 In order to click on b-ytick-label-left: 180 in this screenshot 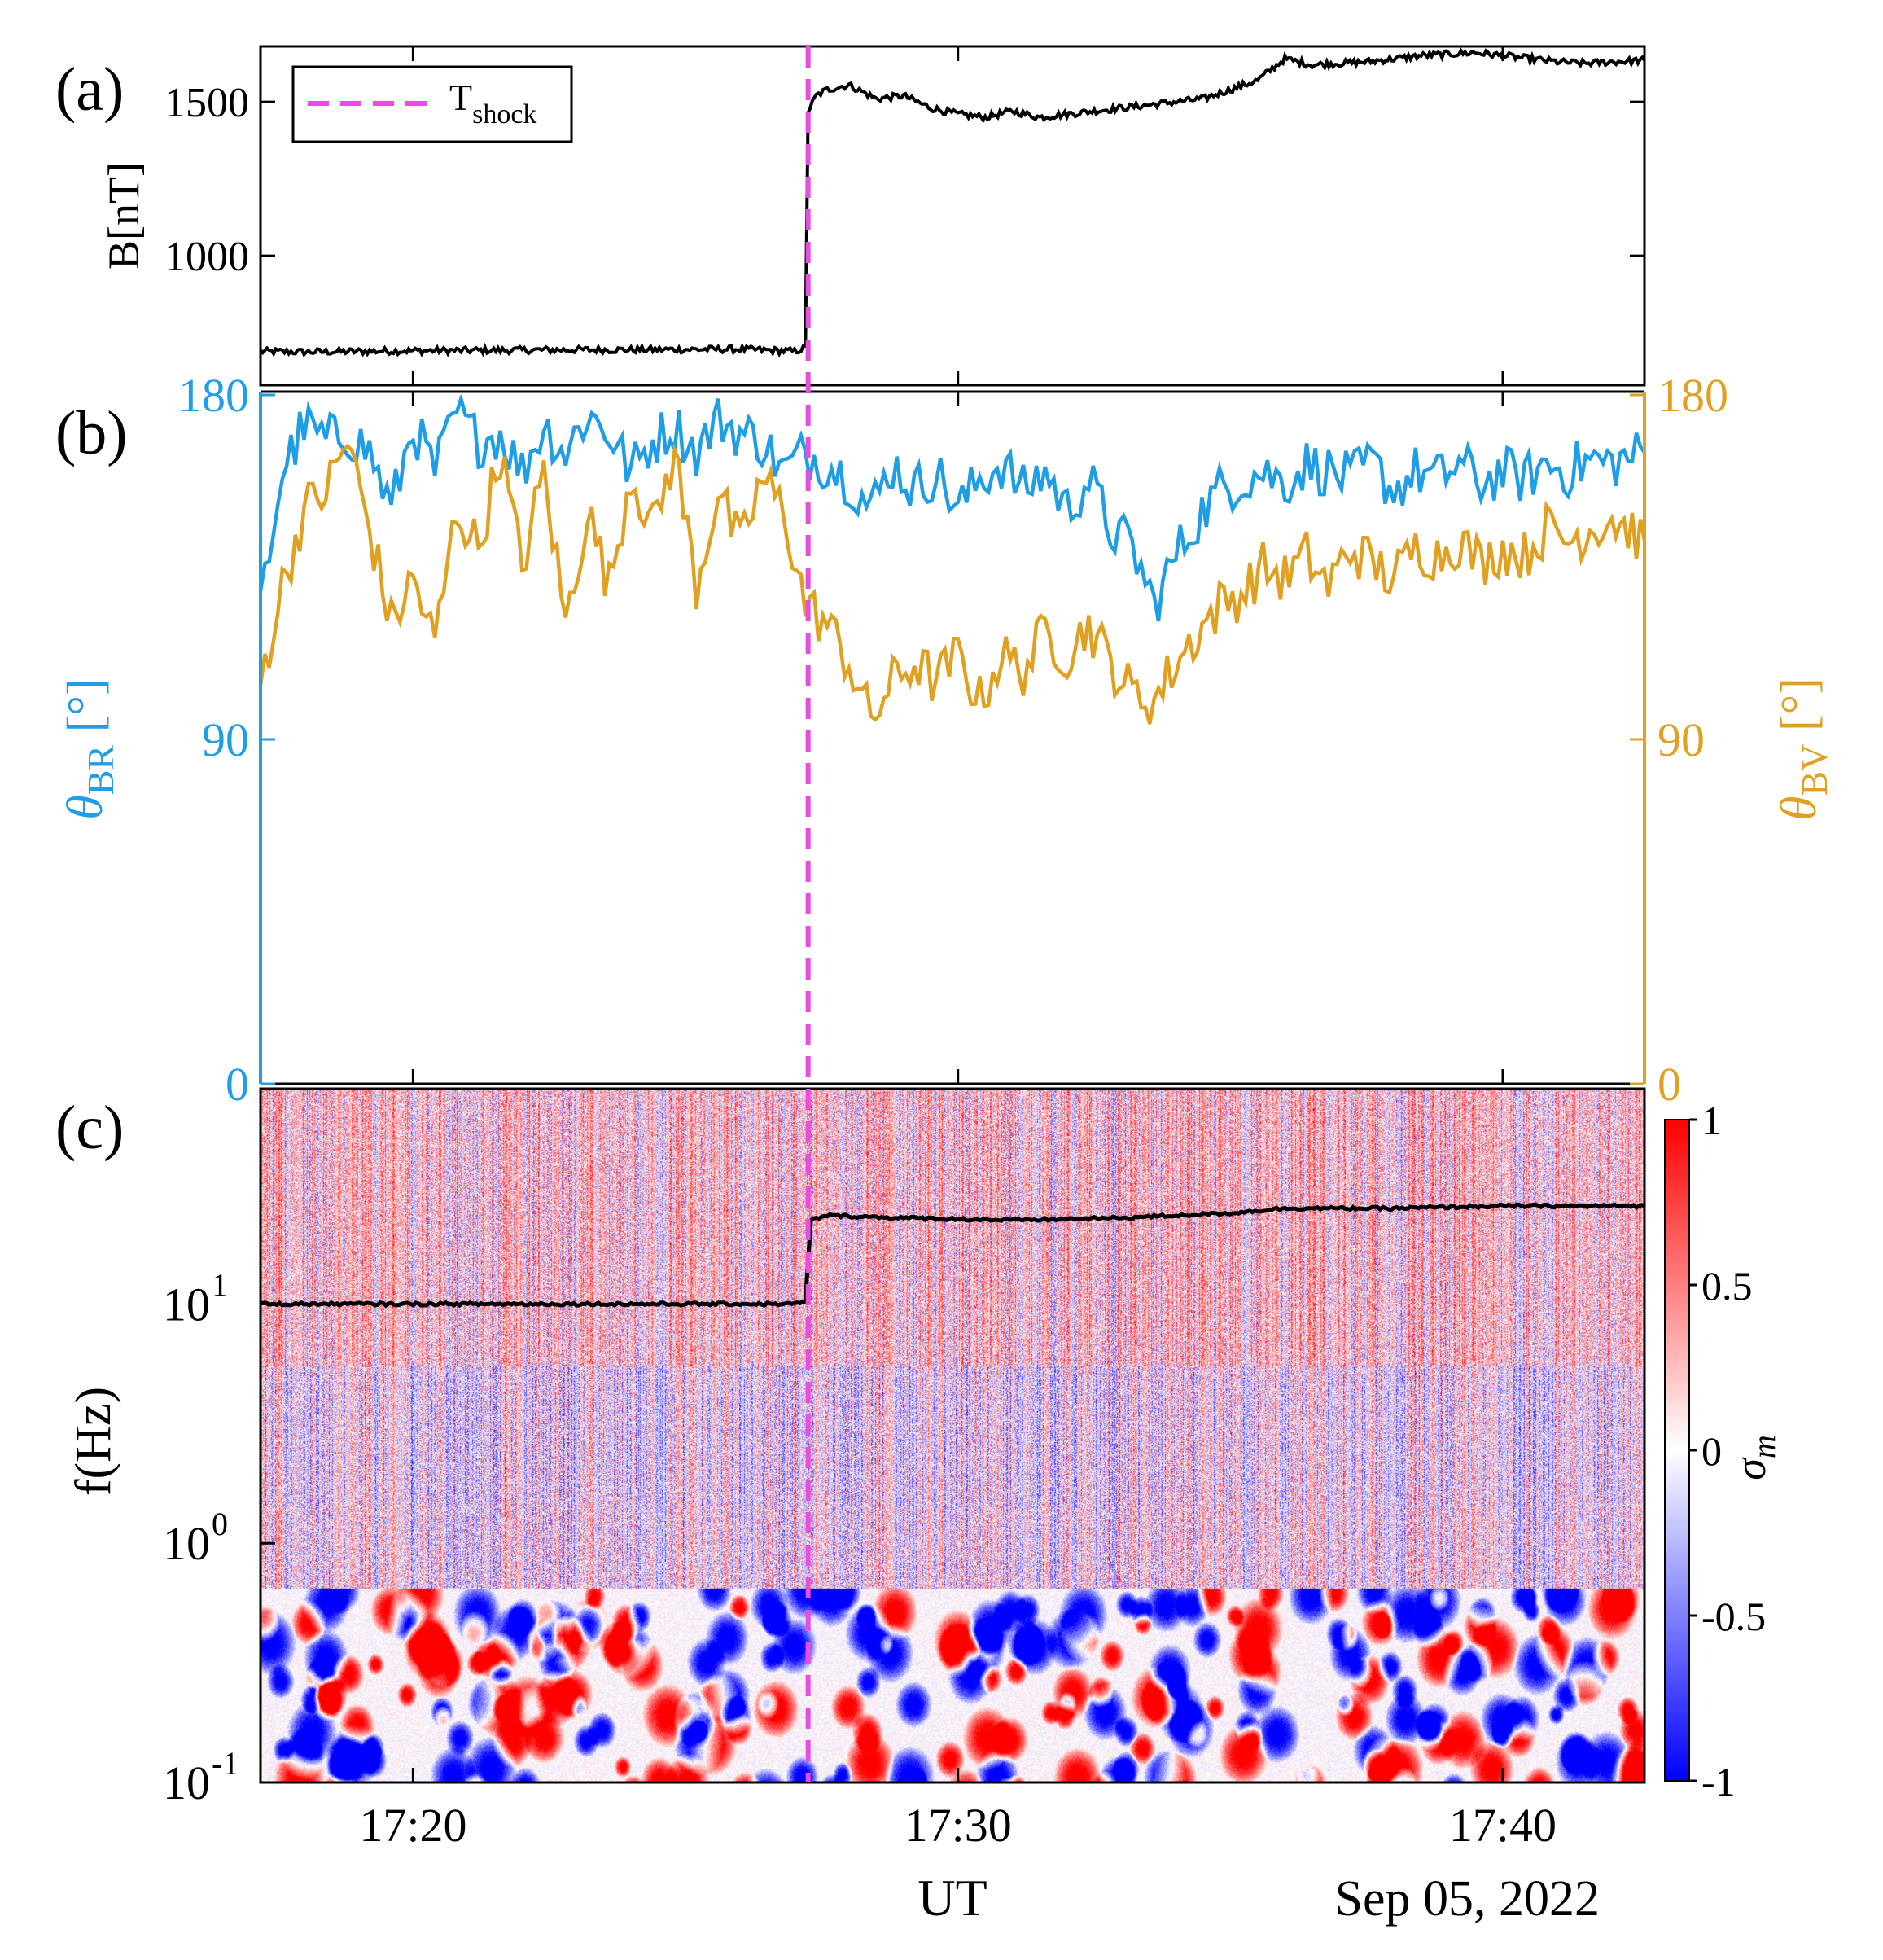, I will do `click(214, 396)`.